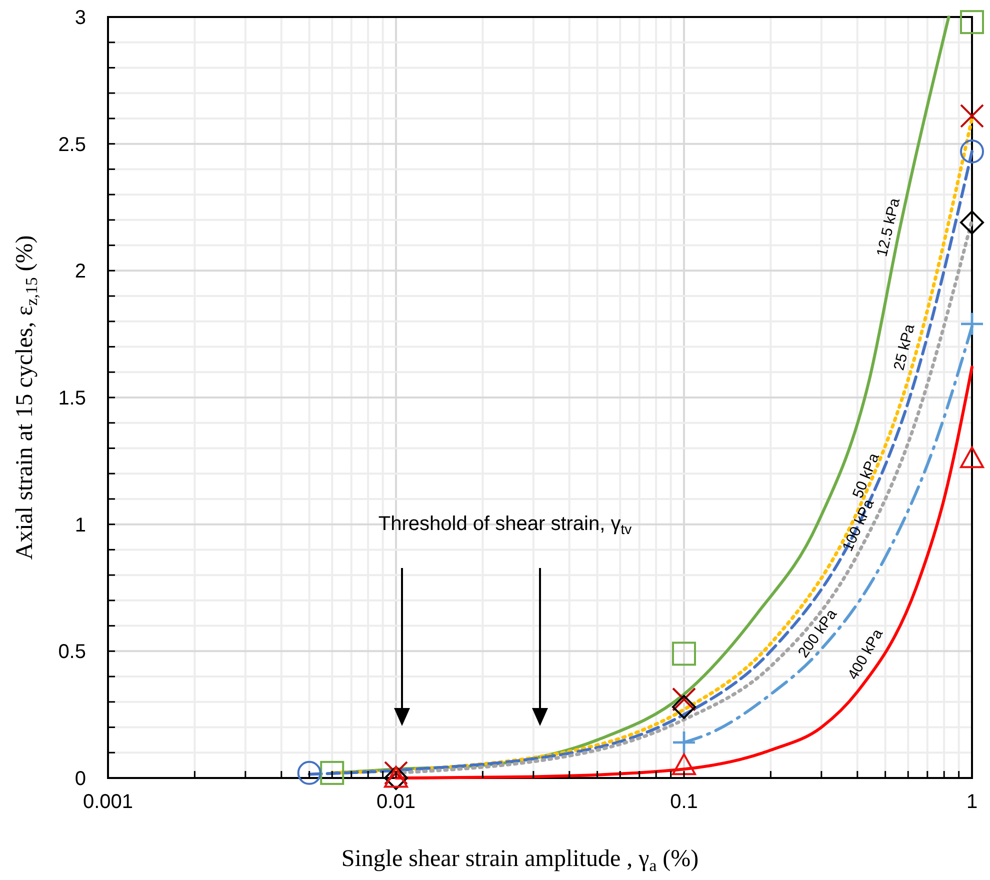 The height and width of the screenshot is (880, 990). What do you see at coordinates (904, 347) in the screenshot?
I see `text: 25 kPa` at bounding box center [904, 347].